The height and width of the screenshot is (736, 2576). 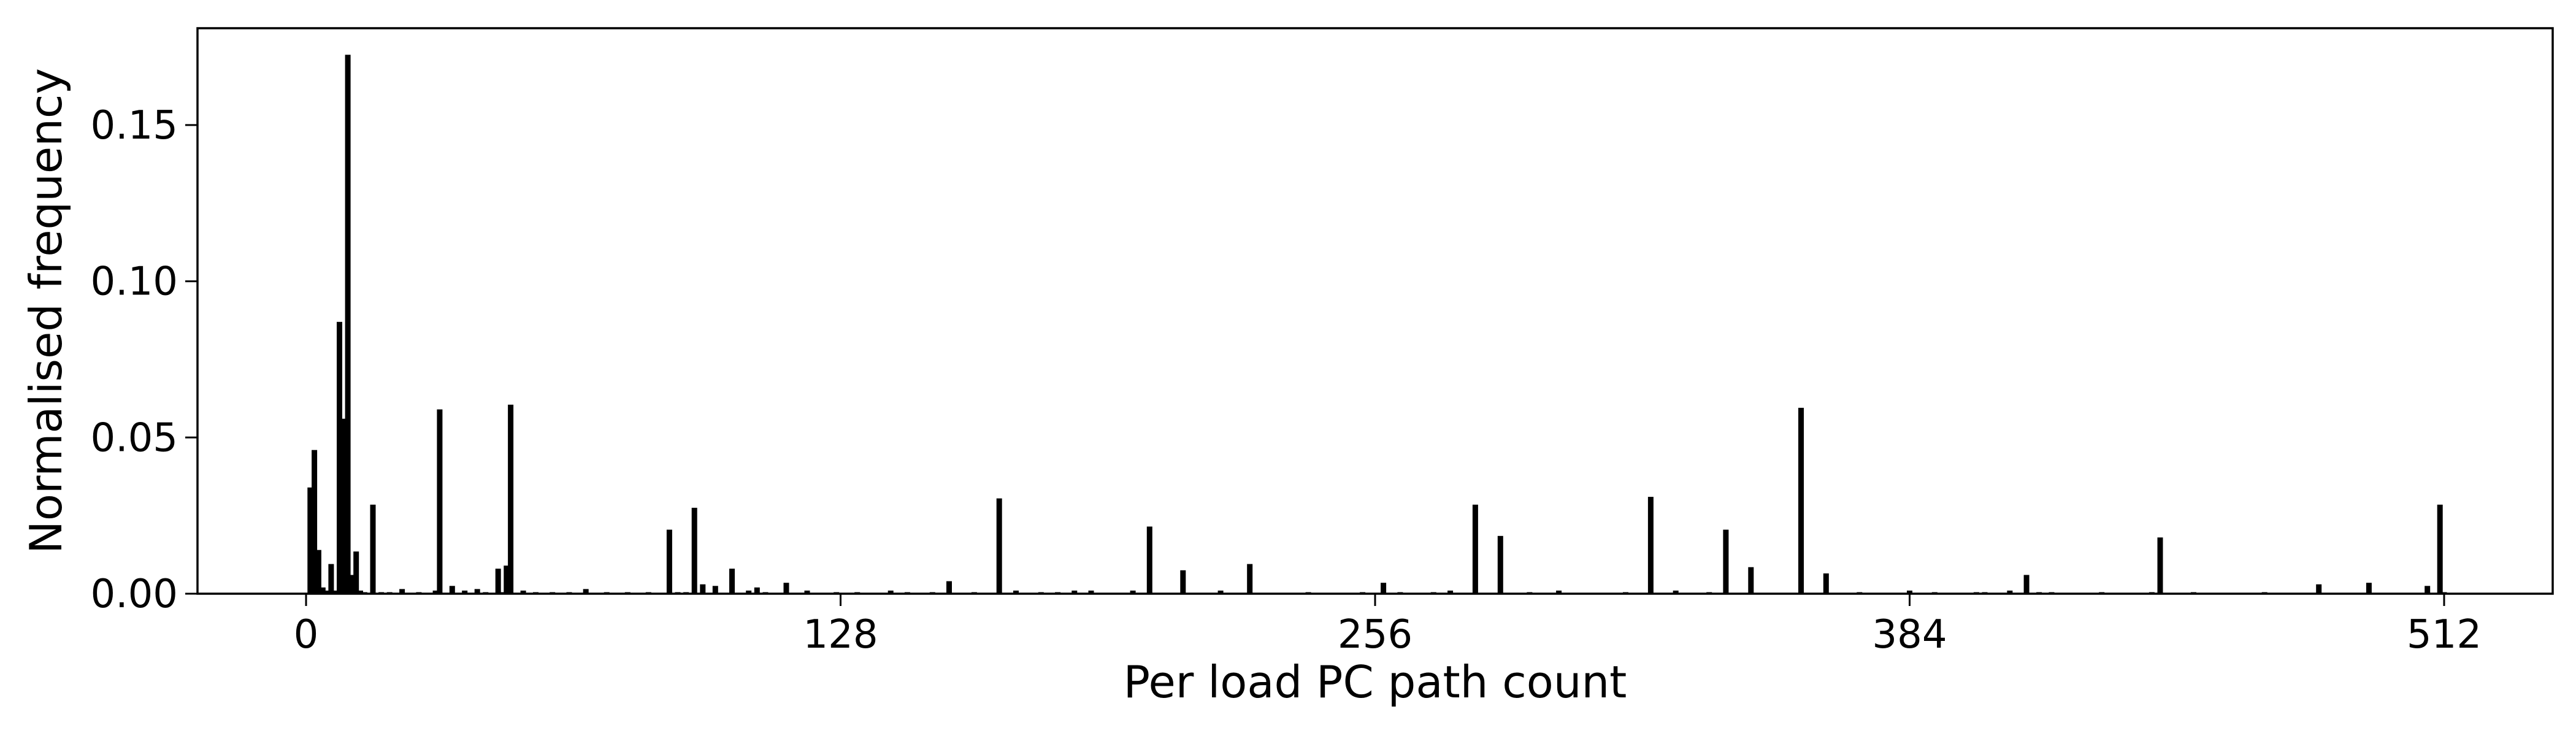 I want to click on y-tick-label: 0.05, so click(x=134, y=438).